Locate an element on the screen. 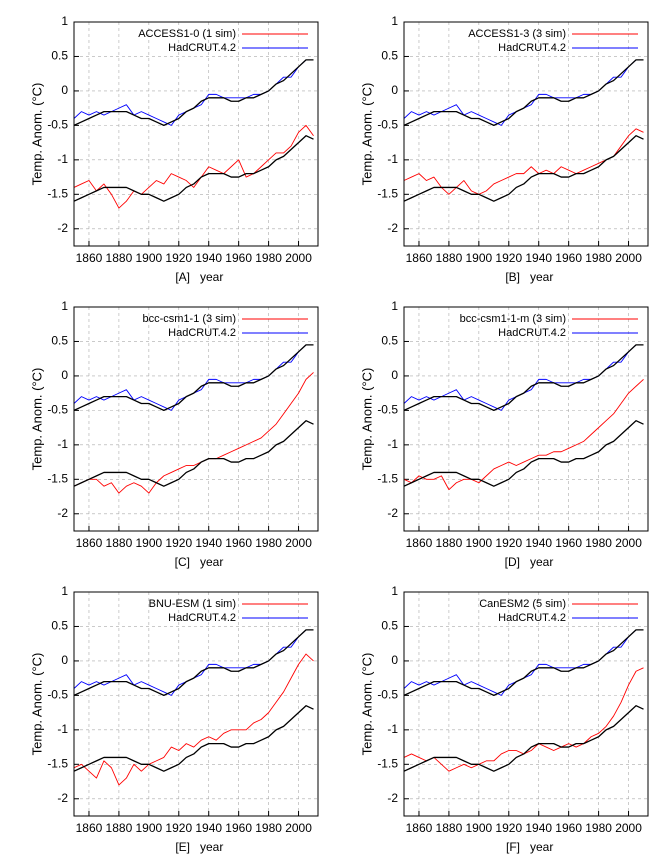 The width and height of the screenshot is (664, 860). panel-label: [D] is located at coordinates (512, 562).